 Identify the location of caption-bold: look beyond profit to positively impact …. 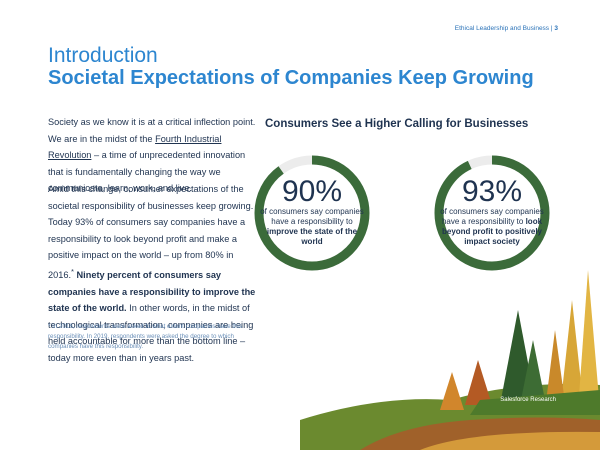
(492, 231).